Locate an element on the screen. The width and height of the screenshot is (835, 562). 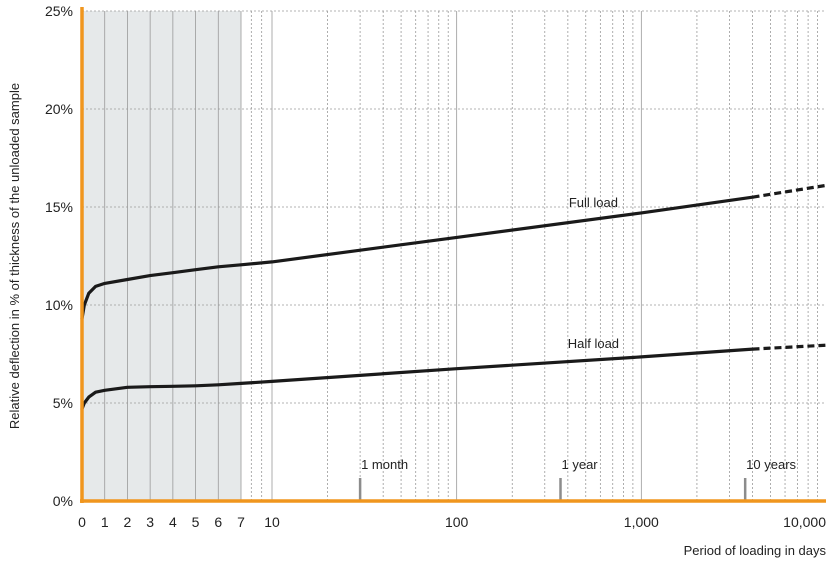
x-tick-label: 1,000 is located at coordinates (641, 522).